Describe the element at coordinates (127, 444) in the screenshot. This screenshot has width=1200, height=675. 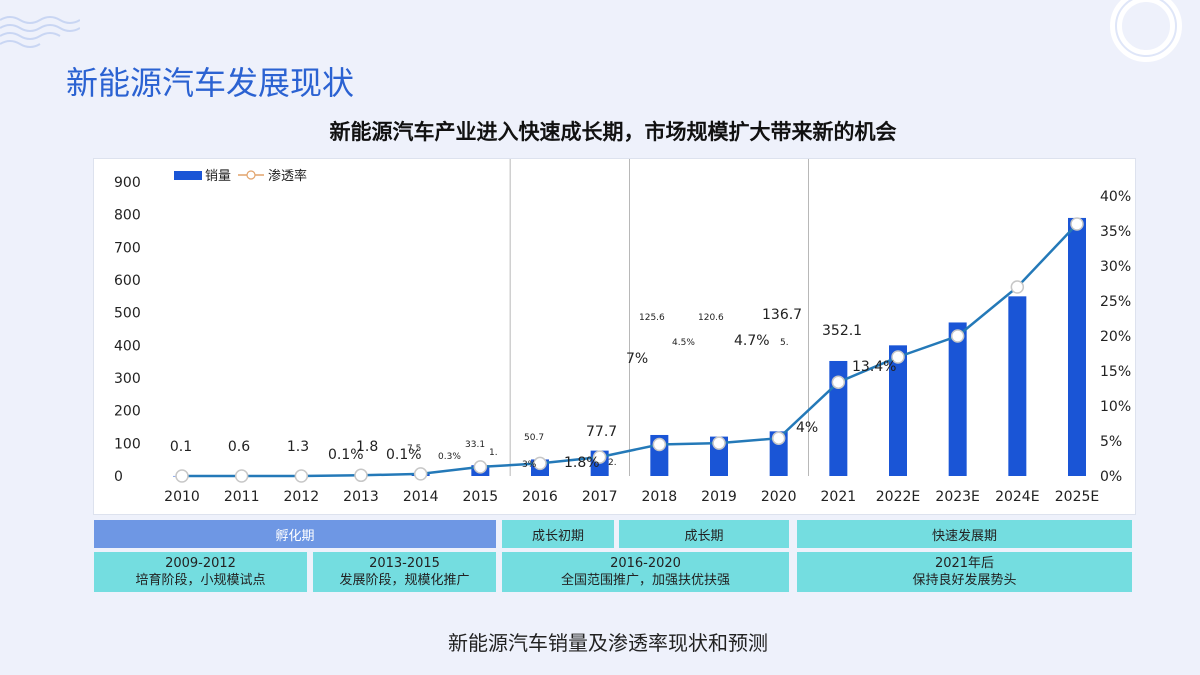
I see `y-left-tick-label: 100` at that location.